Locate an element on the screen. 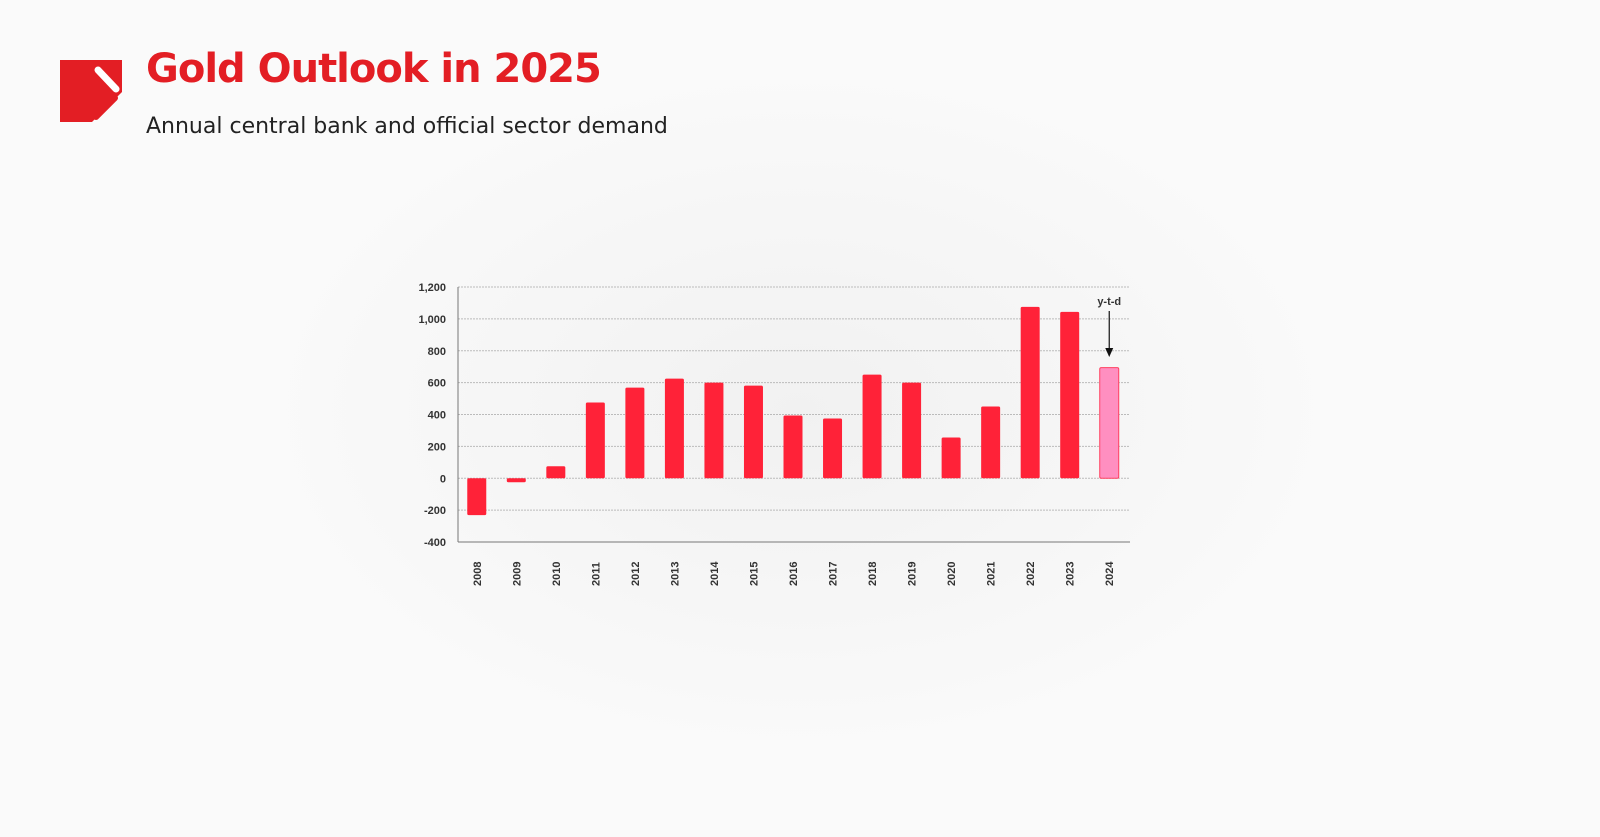 Image resolution: width=1600 pixels, height=837 pixels. x-tick-label: 2024 is located at coordinates (1110, 573).